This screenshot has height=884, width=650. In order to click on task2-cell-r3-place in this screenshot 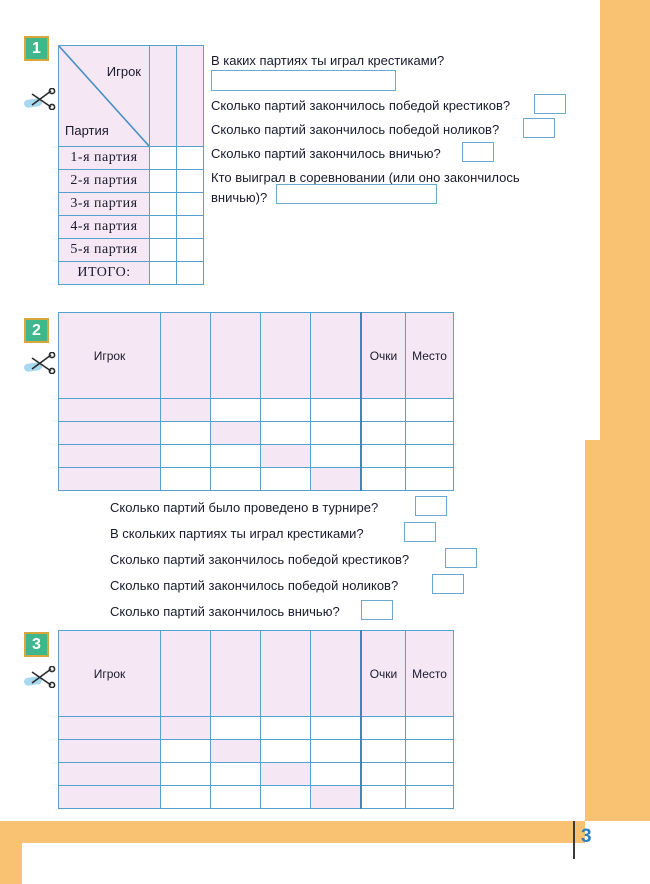, I will do `click(429, 456)`.